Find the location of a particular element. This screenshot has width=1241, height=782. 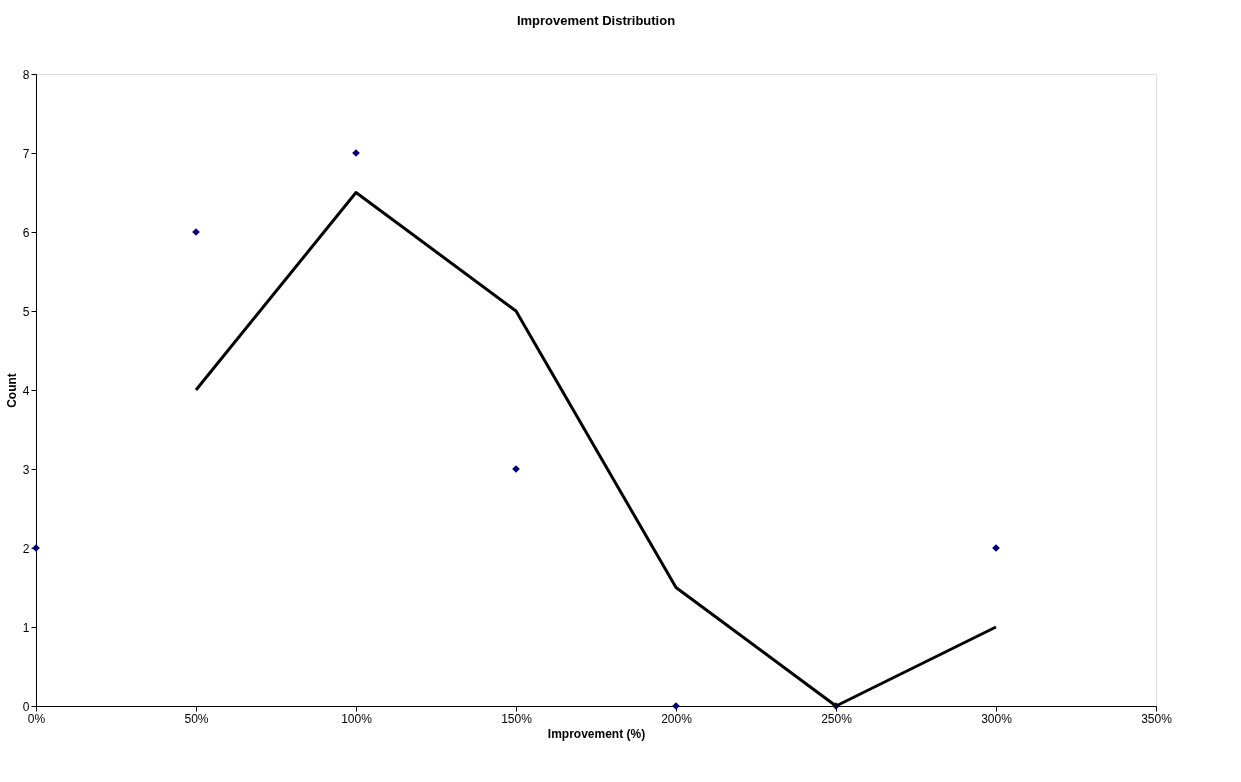

x-tick-label: 50% is located at coordinates (196, 718).